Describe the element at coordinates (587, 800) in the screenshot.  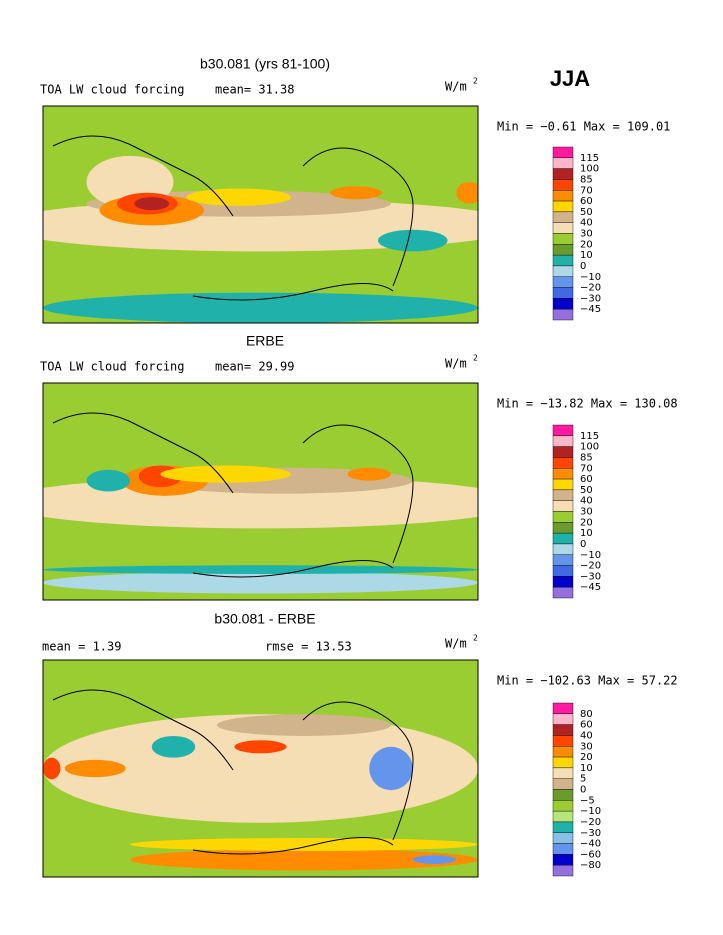
I see `colorbar-label: −5` at that location.